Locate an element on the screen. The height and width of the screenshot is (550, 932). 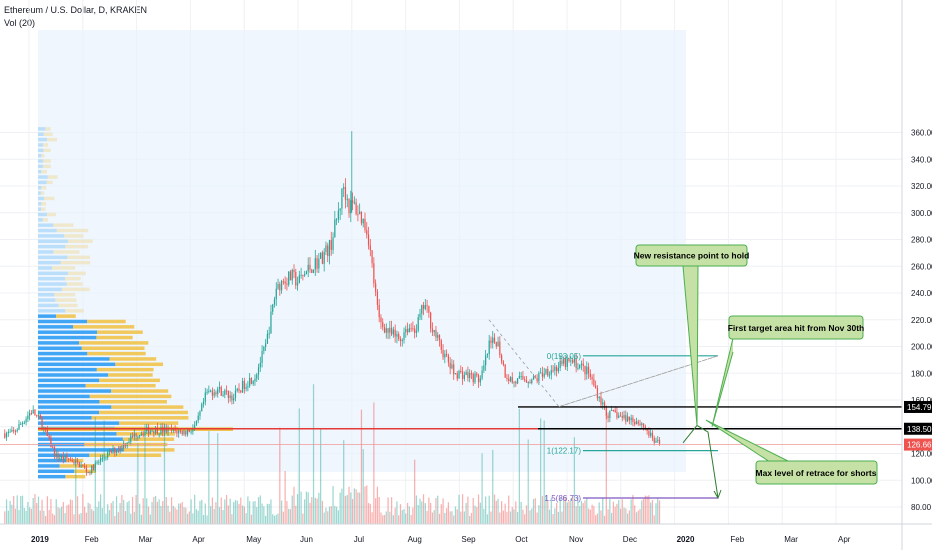
x-tick-label: Mar is located at coordinates (146, 539).